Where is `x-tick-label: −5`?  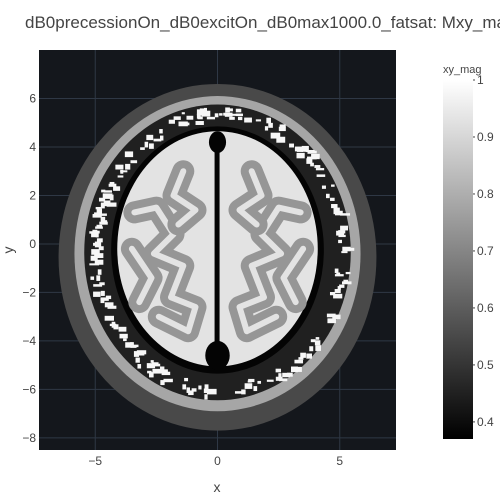
x-tick-label: −5 is located at coordinates (95, 461).